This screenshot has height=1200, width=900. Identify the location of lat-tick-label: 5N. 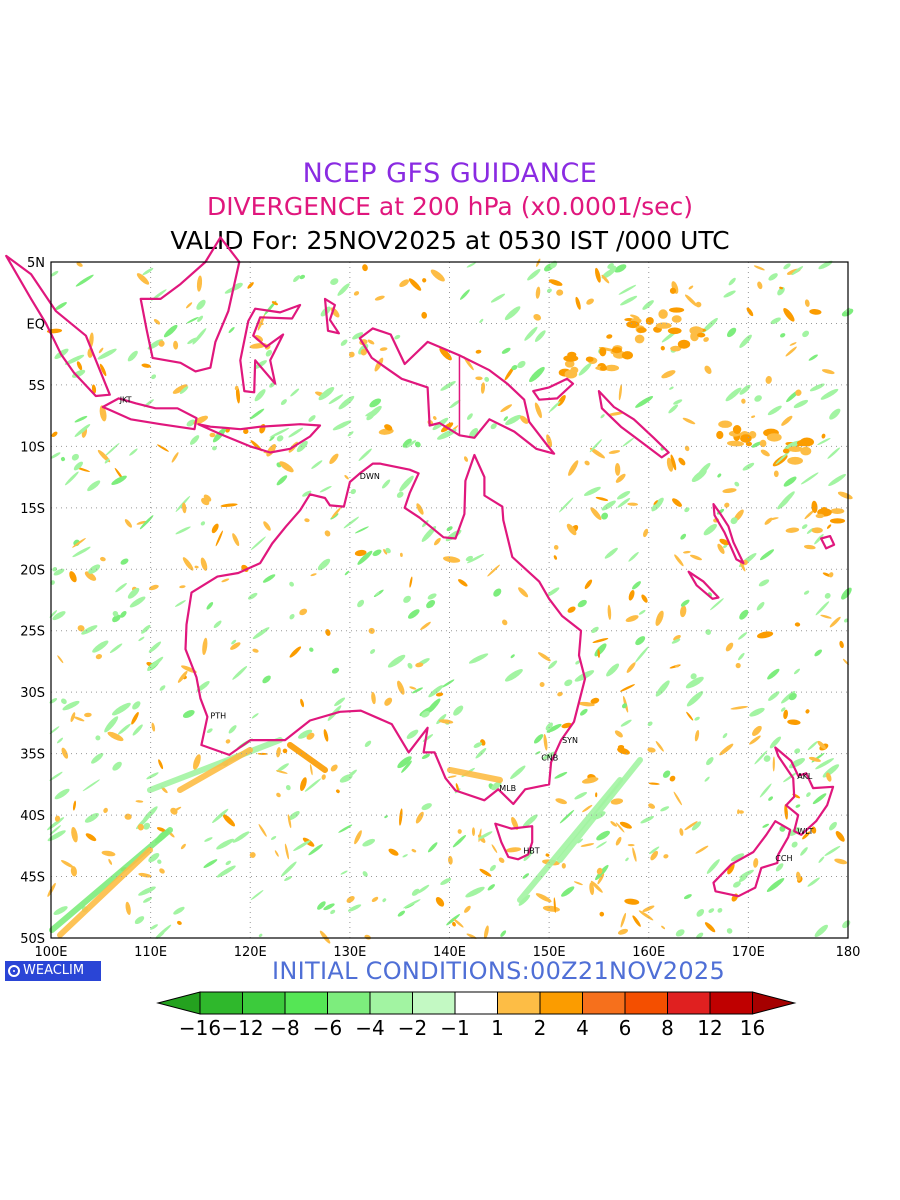
(36, 263).